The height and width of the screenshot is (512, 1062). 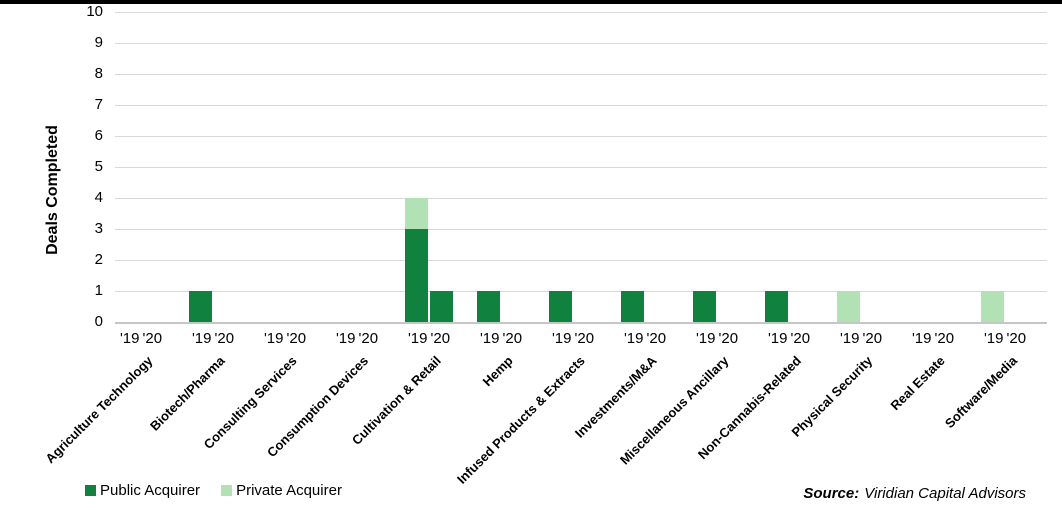 I want to click on y-axis-tick-label-1: 1, so click(x=98, y=290).